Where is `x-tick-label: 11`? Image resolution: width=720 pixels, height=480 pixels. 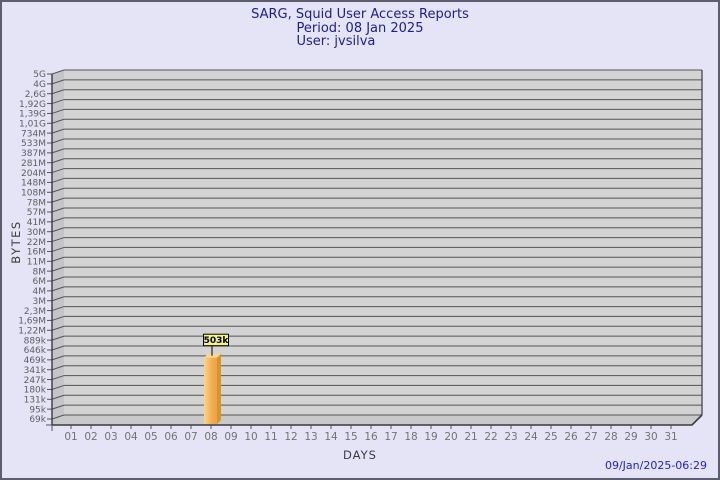
x-tick-label: 11 is located at coordinates (270, 437).